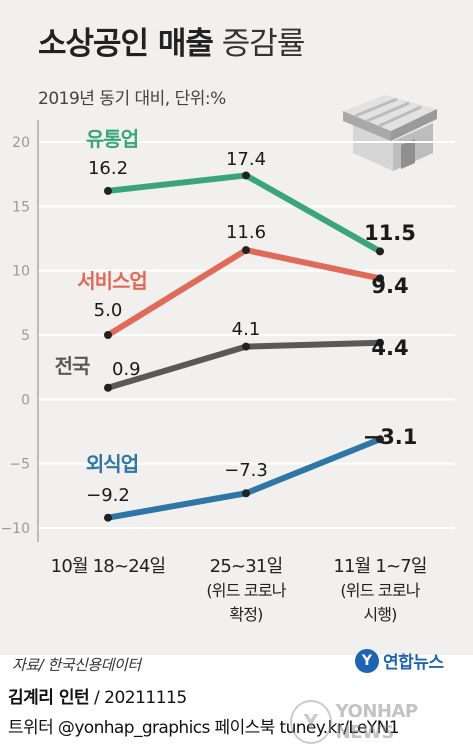 The width and height of the screenshot is (473, 750). Describe the element at coordinates (390, 437) in the screenshot. I see `data-label: −3.1` at that location.